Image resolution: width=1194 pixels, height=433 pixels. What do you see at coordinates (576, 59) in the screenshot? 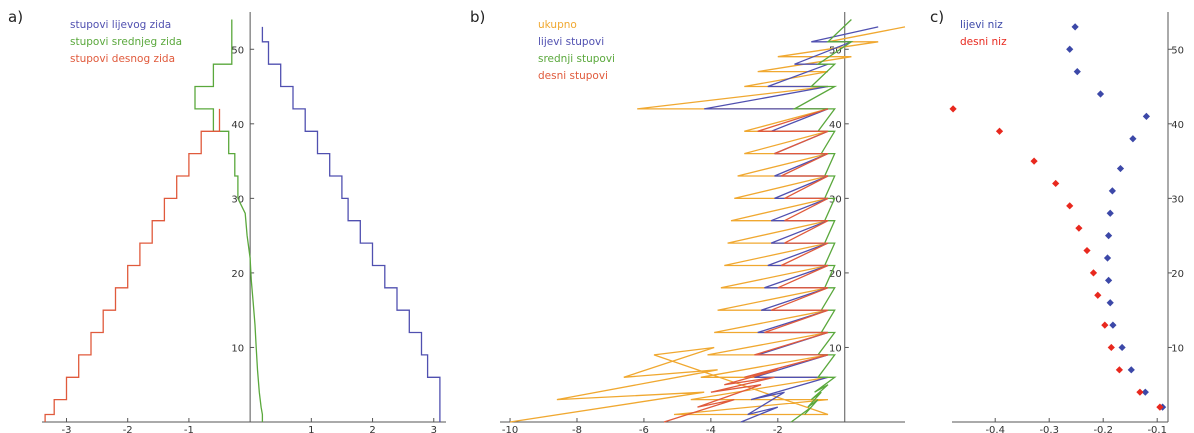
I see `legend-entry: srednji stupovi` at bounding box center [576, 59].